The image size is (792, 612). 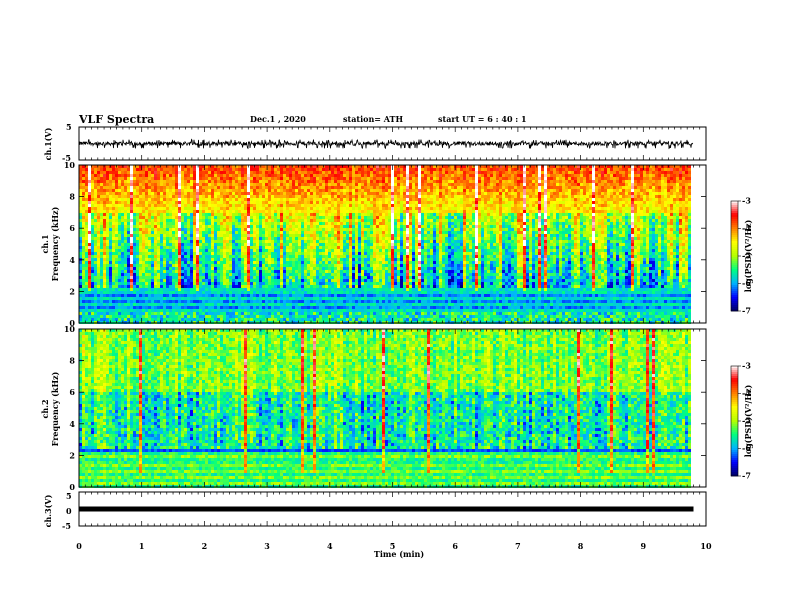 I want to click on x-tick-label: 9, so click(x=644, y=546).